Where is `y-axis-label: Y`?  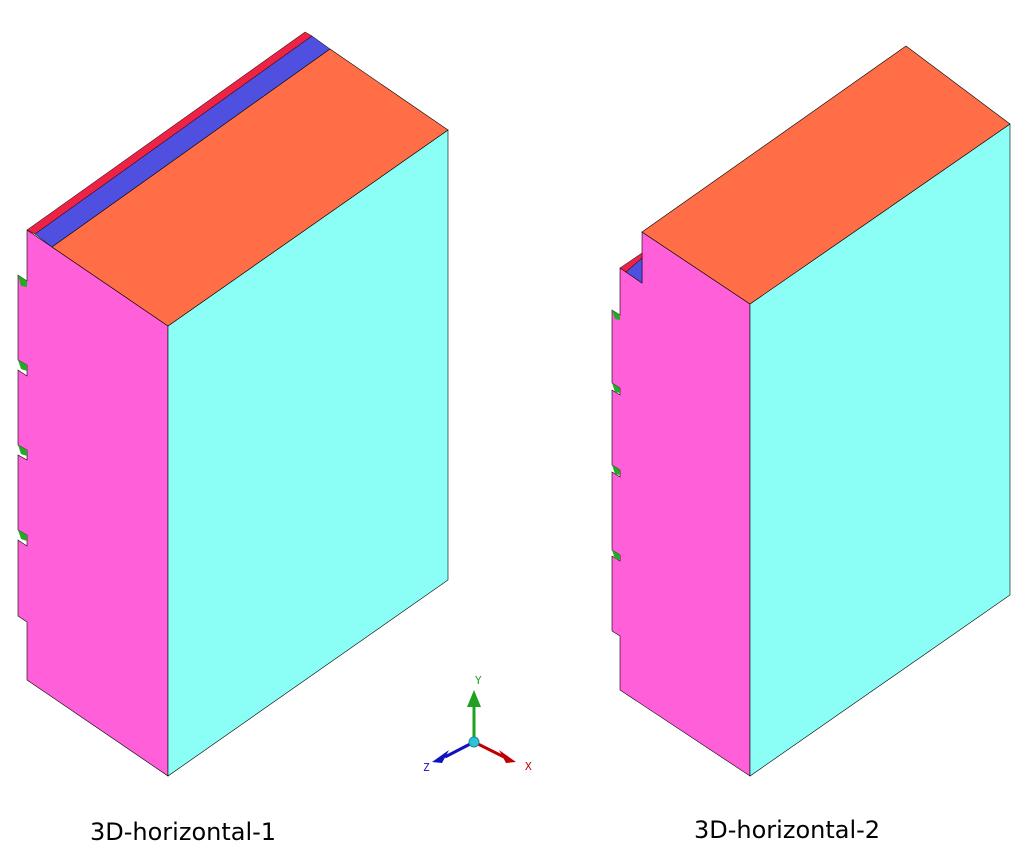
y-axis-label: Y is located at coordinates (478, 680).